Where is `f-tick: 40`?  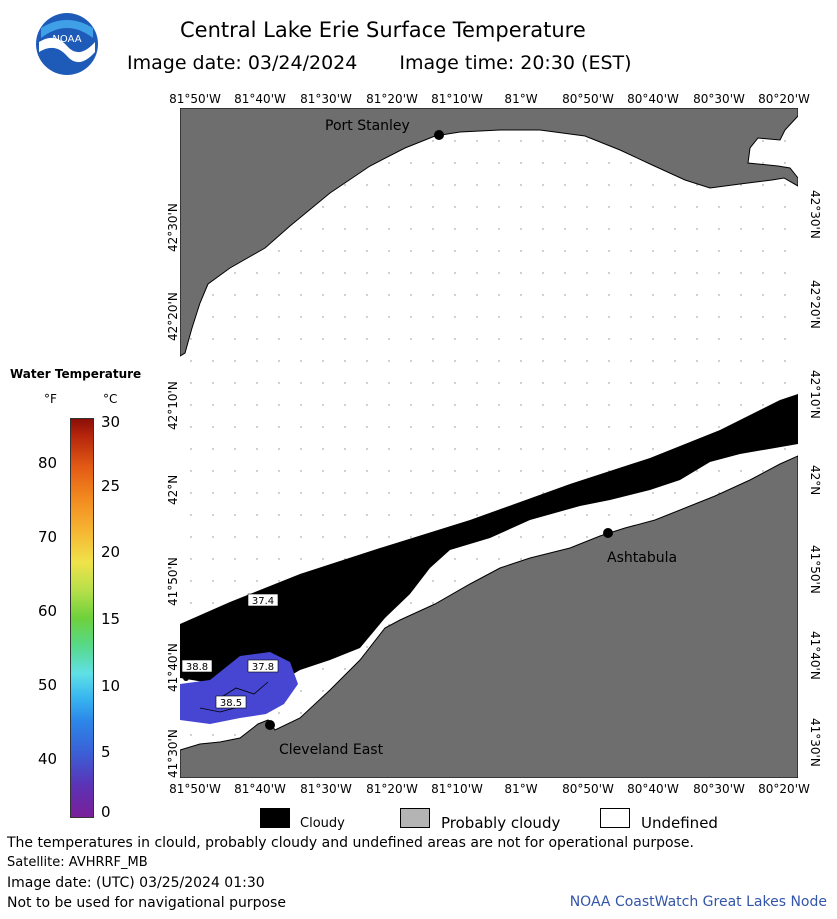
f-tick: 40 is located at coordinates (48, 759).